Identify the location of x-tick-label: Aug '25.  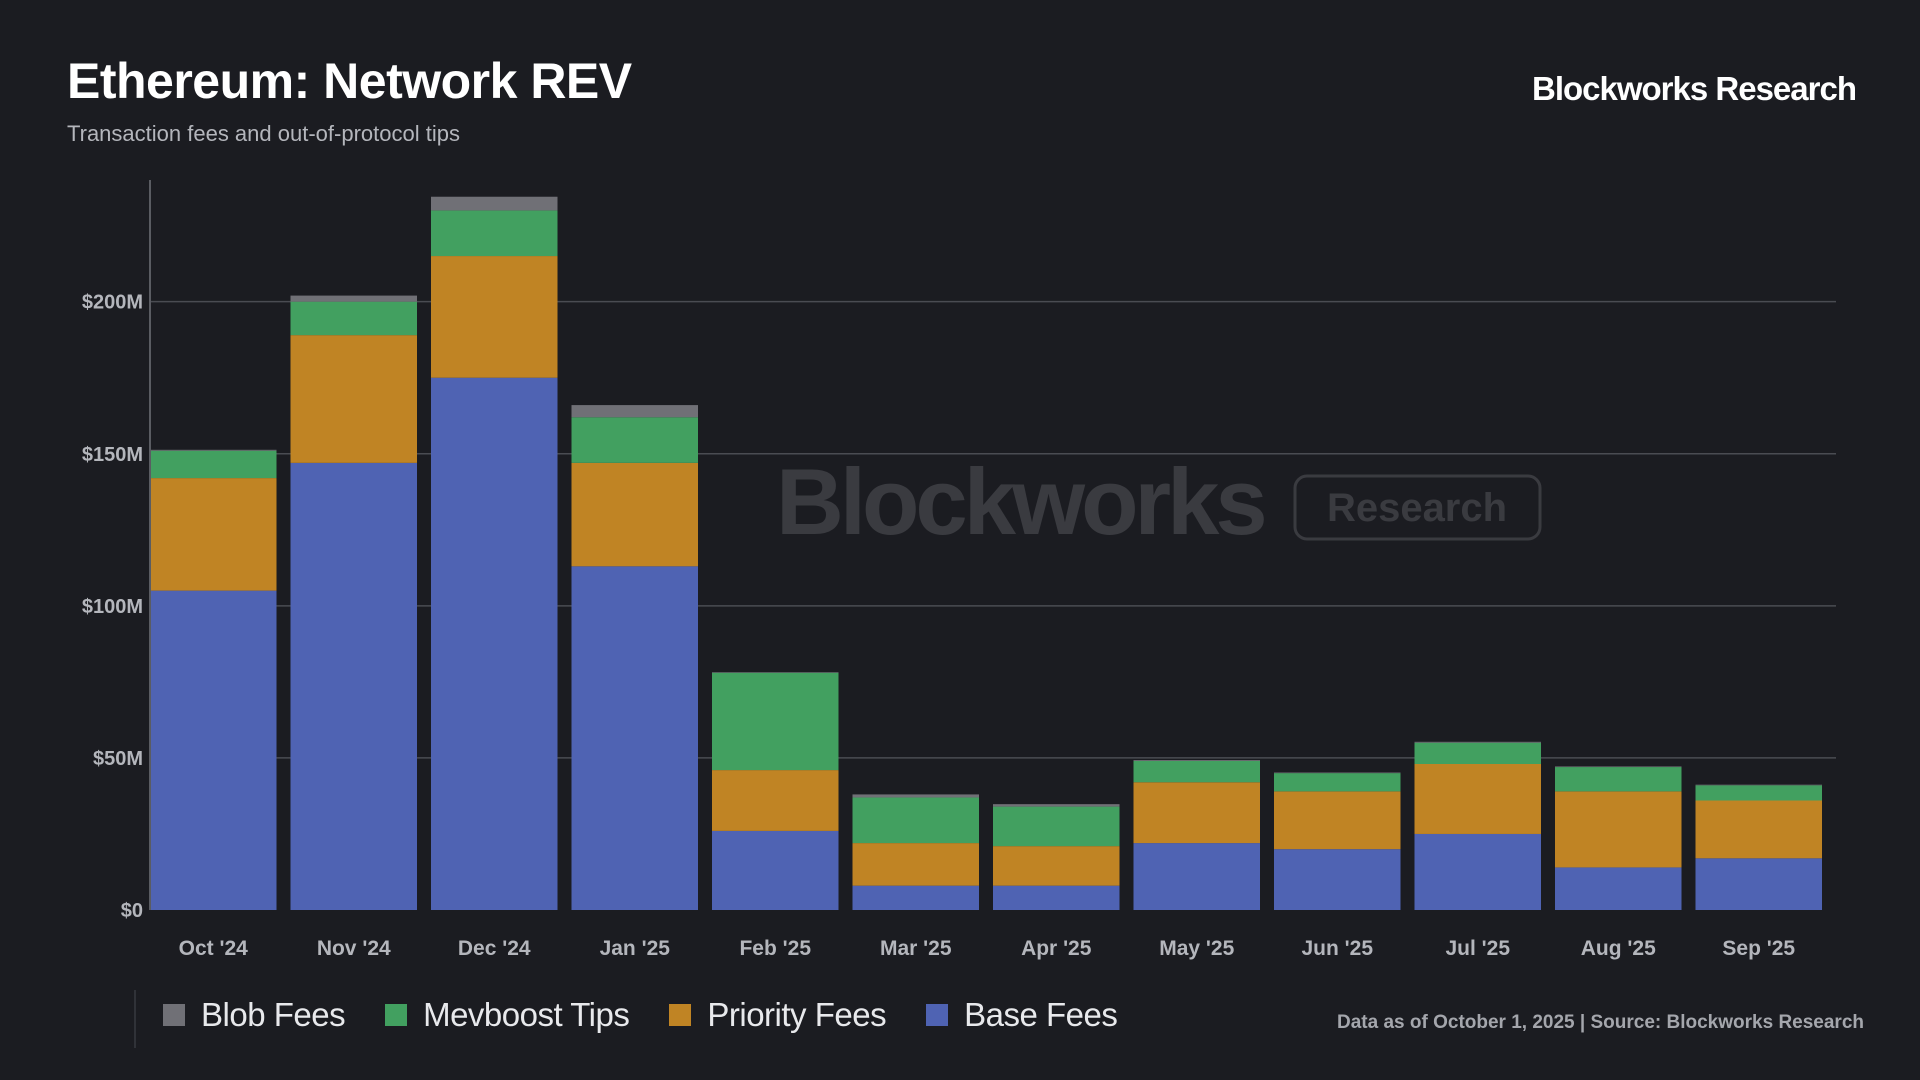
(1618, 948).